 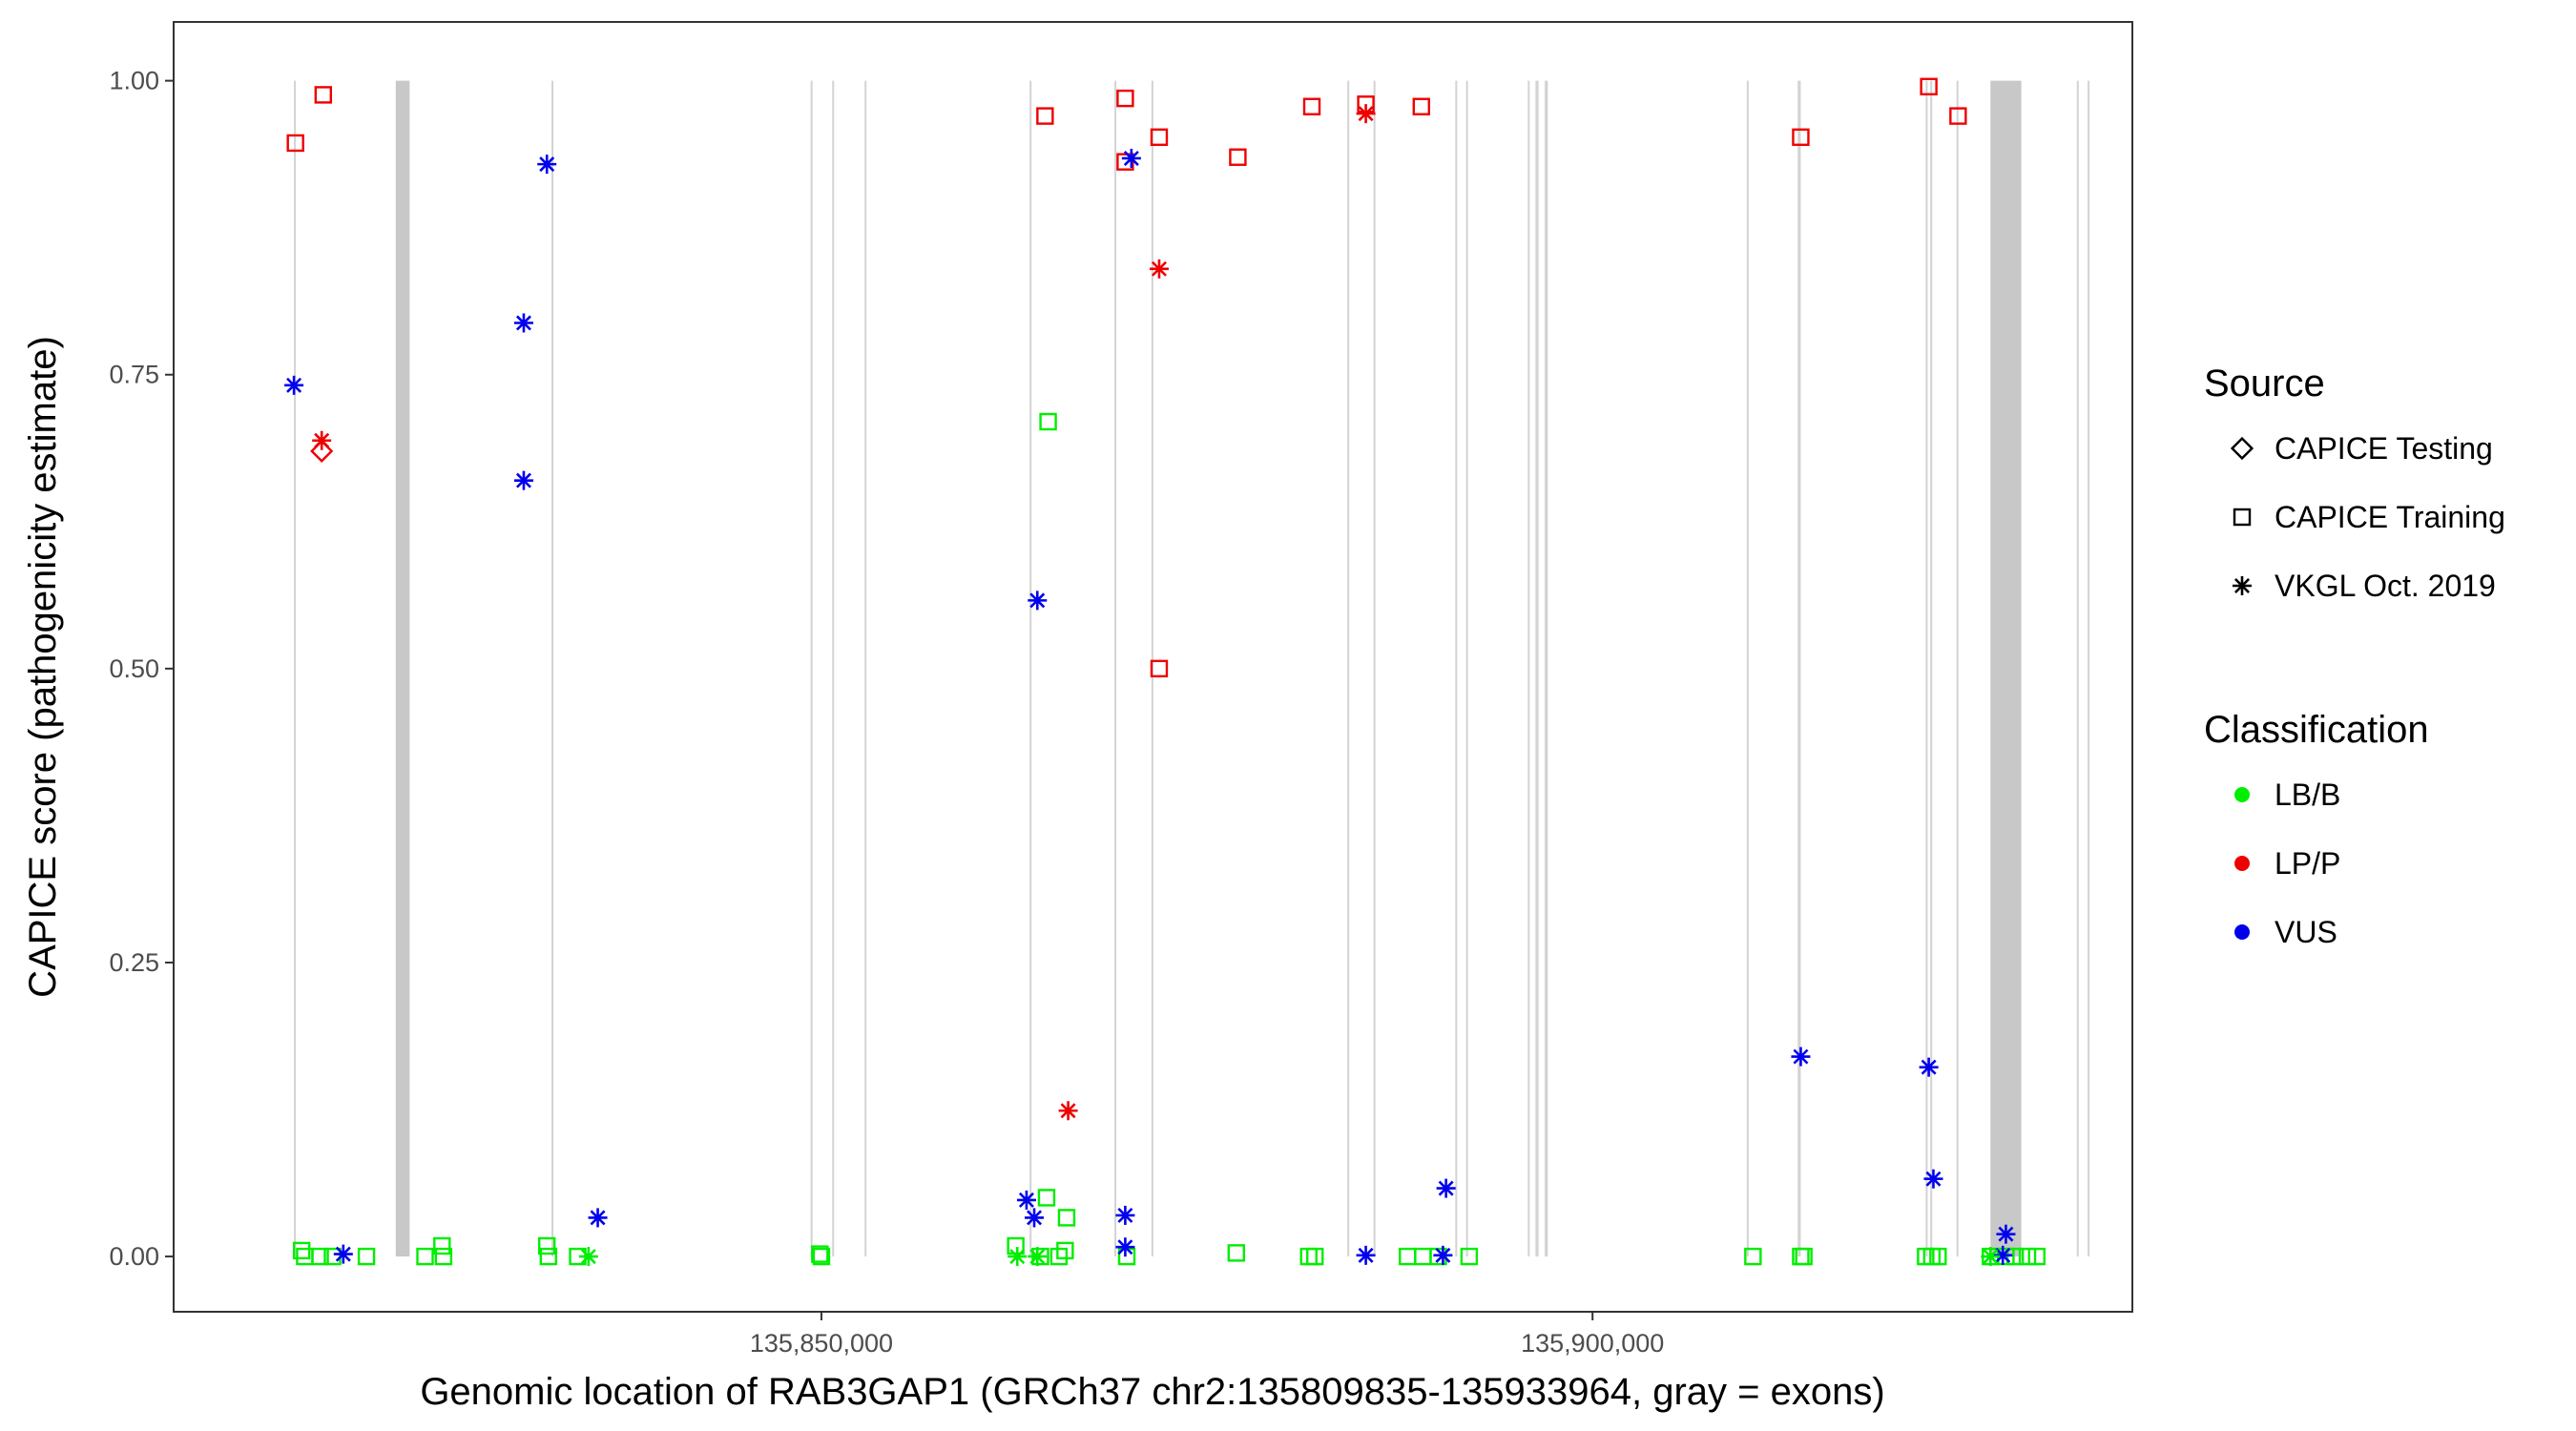 I want to click on legend-key-lbb, so click(x=2242, y=795).